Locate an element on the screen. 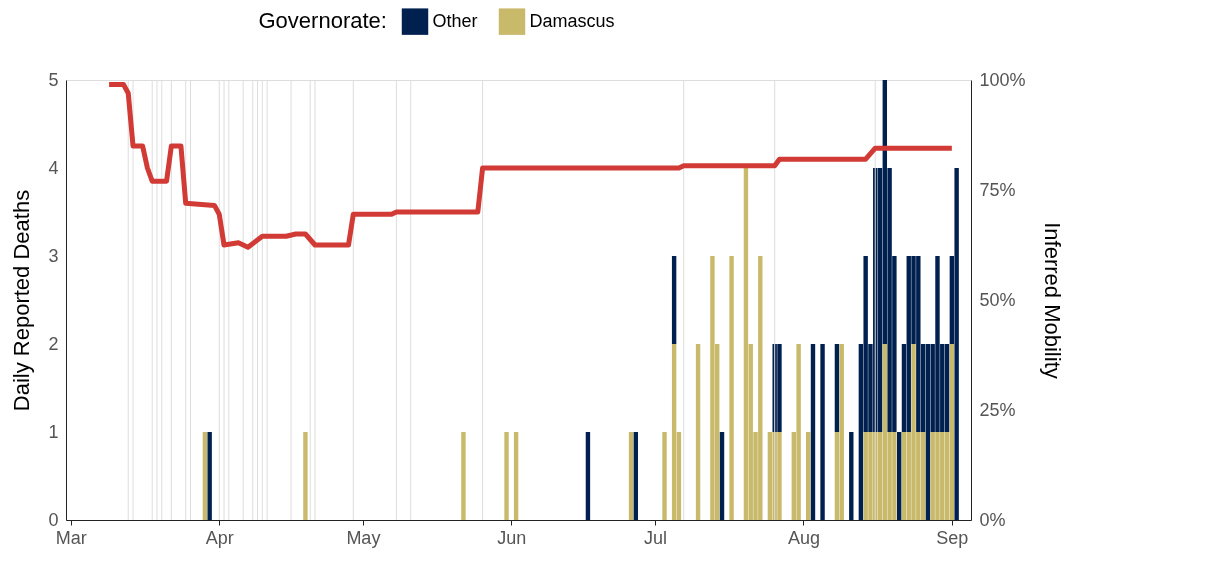 This screenshot has width=1206, height=576. y-tick-label: 3 is located at coordinates (53, 255).